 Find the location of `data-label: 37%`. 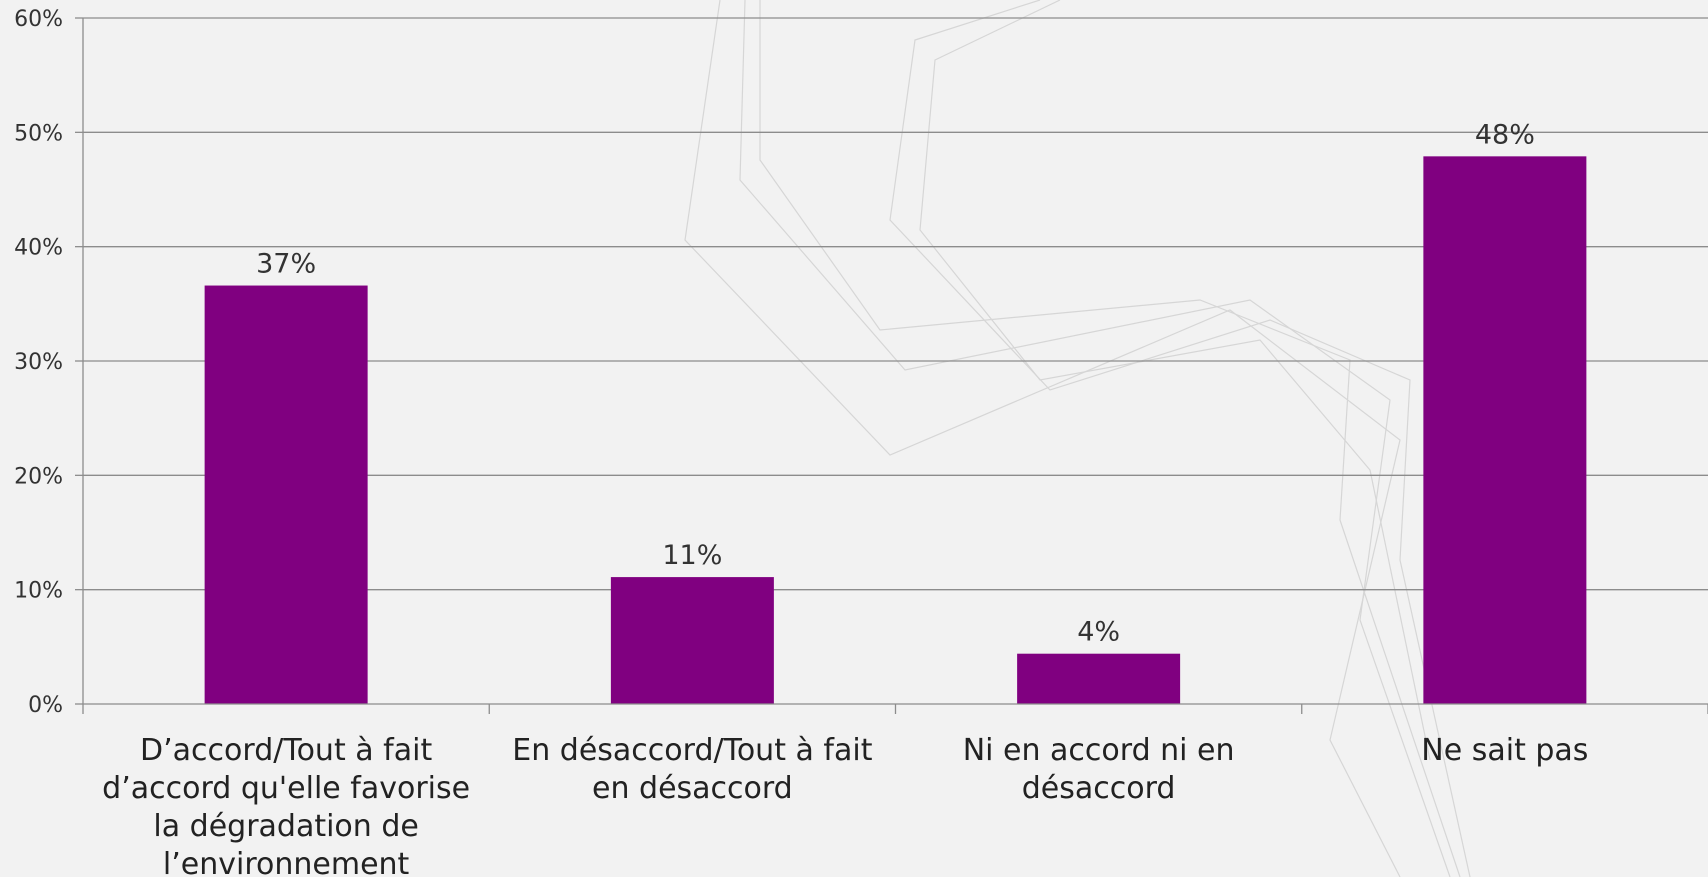

data-label: 37% is located at coordinates (286, 264).